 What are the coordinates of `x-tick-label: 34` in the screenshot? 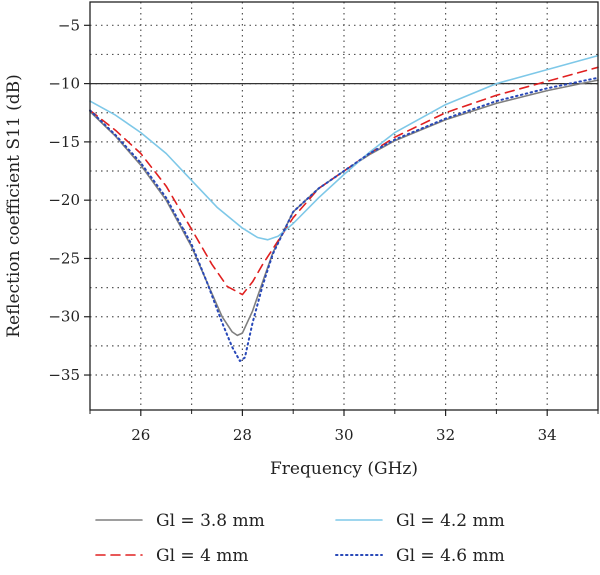 It's located at (547, 435).